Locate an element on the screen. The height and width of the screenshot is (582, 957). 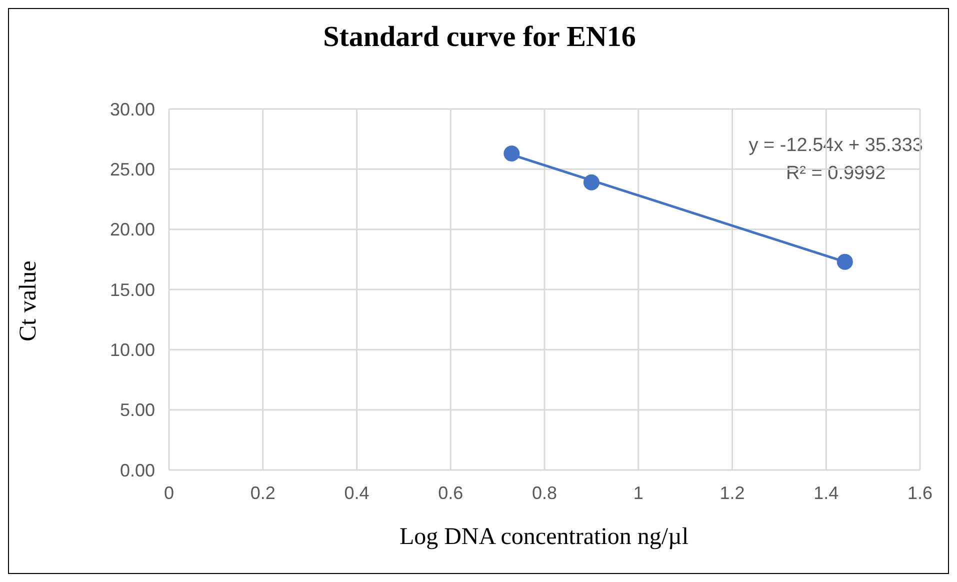
x-tick-label: 0 is located at coordinates (169, 492).